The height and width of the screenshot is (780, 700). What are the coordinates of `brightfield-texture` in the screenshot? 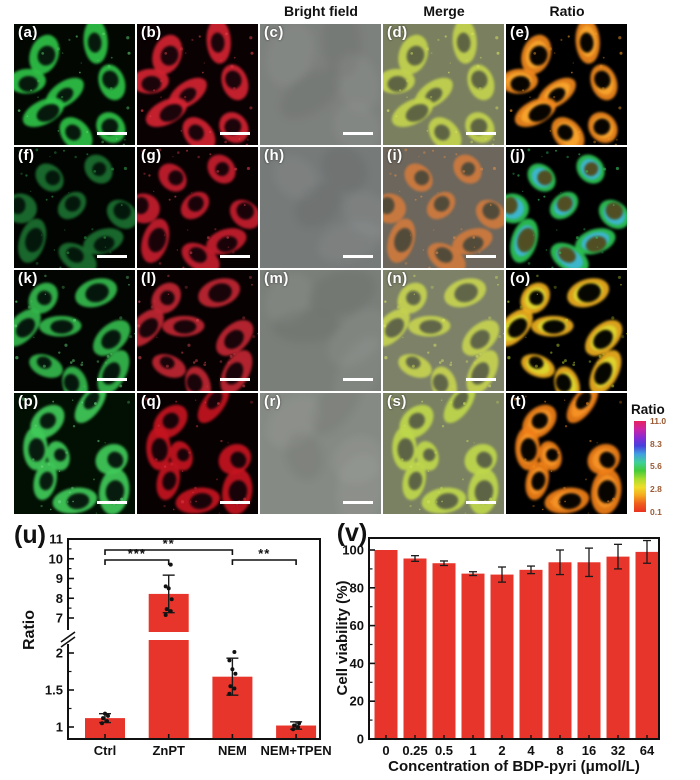 It's located at (323, 330).